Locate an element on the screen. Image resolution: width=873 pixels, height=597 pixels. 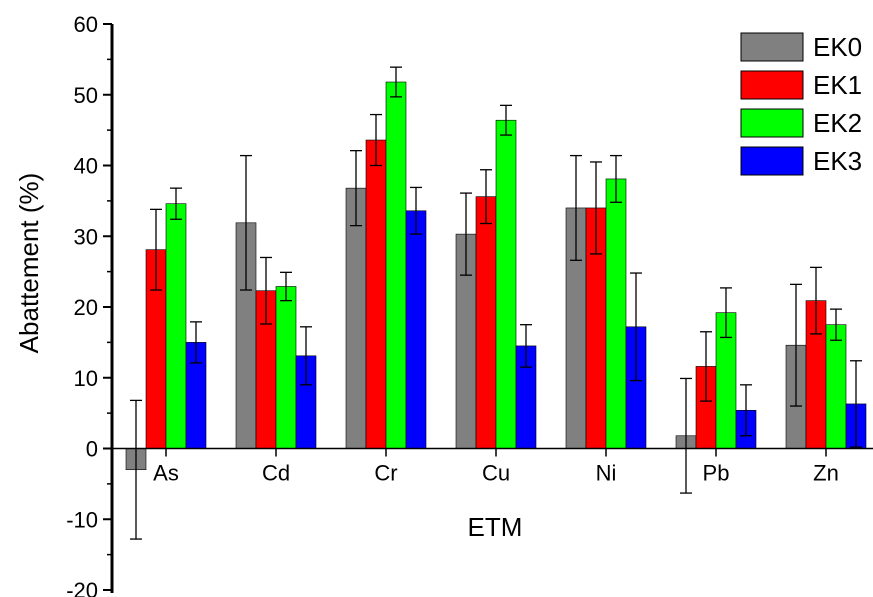
legend-label-ek1: EK1 is located at coordinates (837, 85).